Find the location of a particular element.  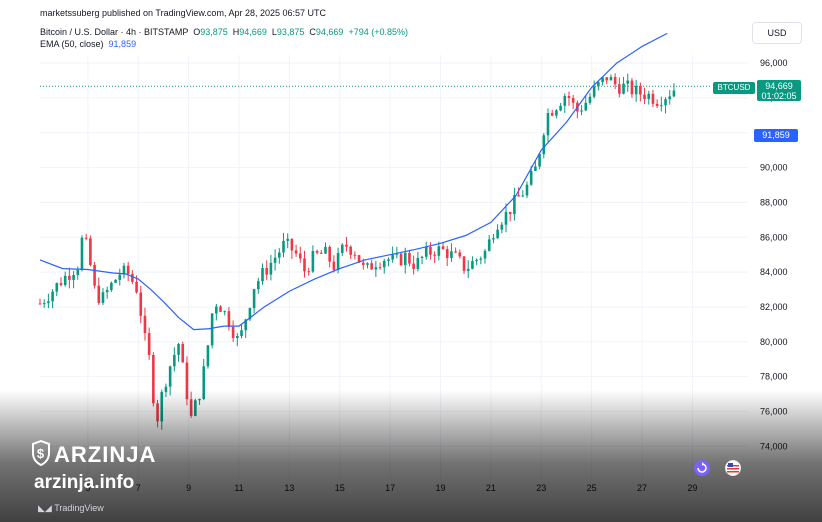

low-value: 93,875 is located at coordinates (290, 32).